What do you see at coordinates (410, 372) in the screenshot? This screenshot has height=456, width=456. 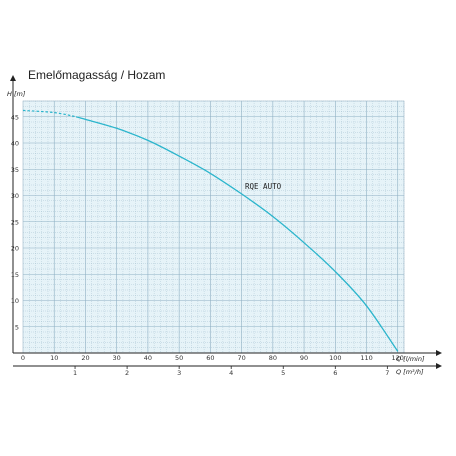 I see `x2-axis-label: Q [m³/h]` at bounding box center [410, 372].